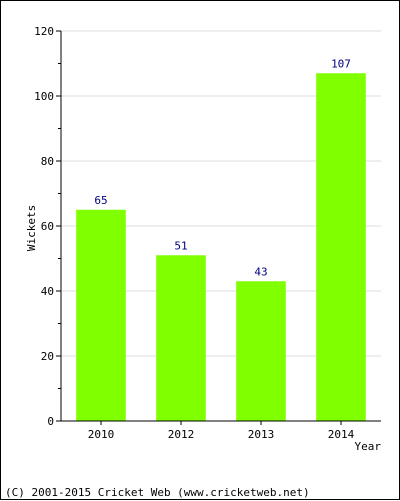 The width and height of the screenshot is (400, 501). What do you see at coordinates (50, 421) in the screenshot?
I see `y-tick-label: 0` at bounding box center [50, 421].